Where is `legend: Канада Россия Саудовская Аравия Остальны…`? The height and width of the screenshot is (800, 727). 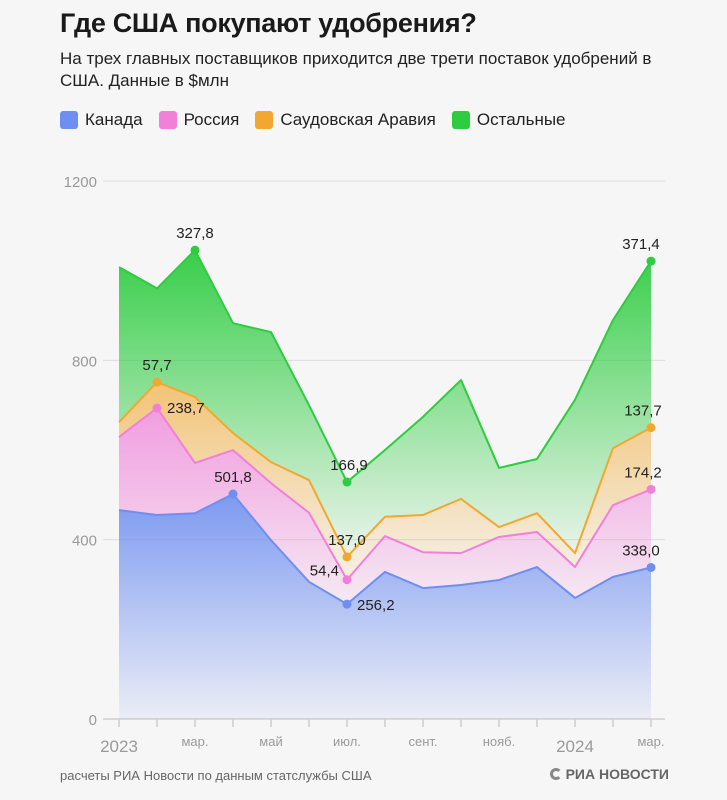
legend: Канада Россия Саудовская Аравия Остальны… is located at coordinates (313, 120).